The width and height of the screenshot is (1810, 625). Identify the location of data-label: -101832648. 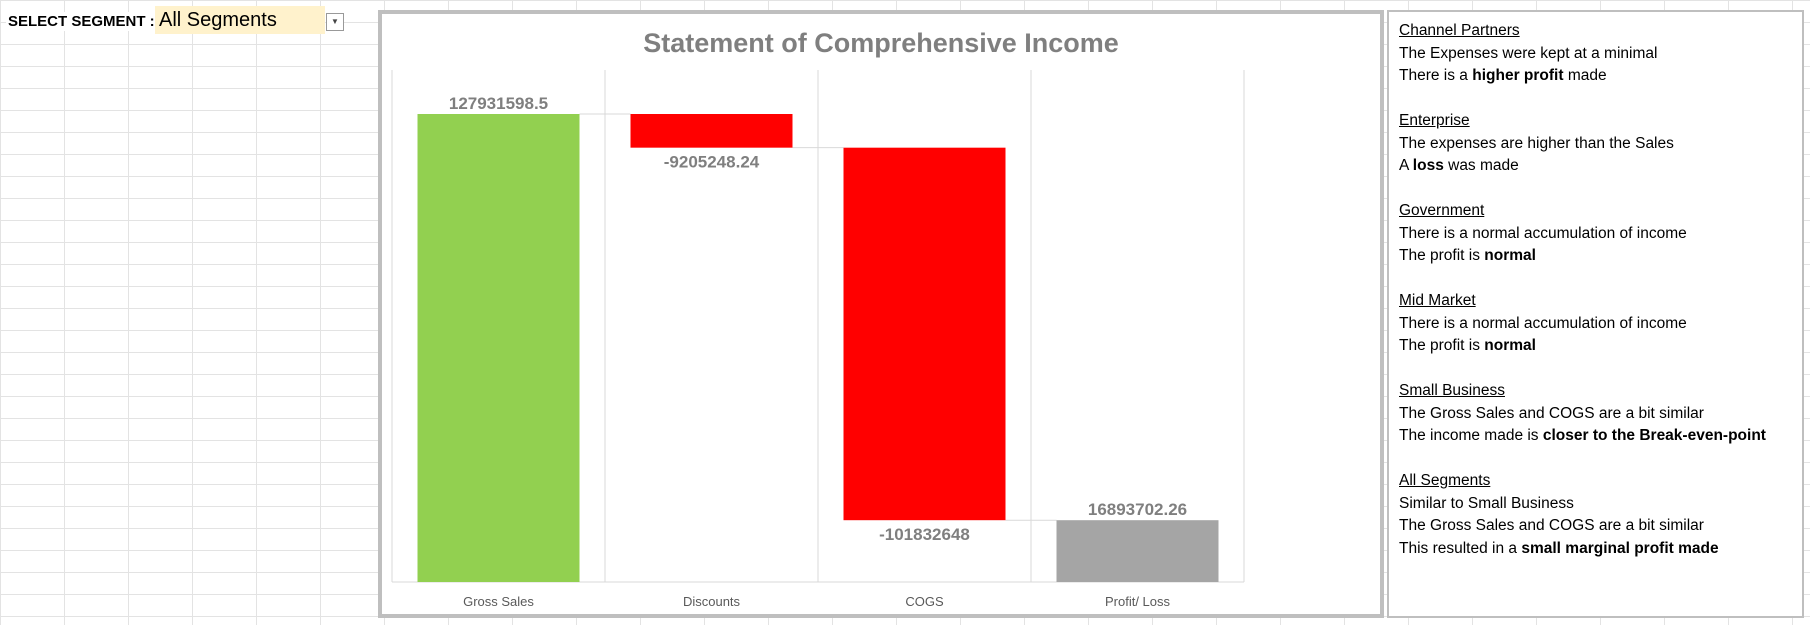
(924, 534).